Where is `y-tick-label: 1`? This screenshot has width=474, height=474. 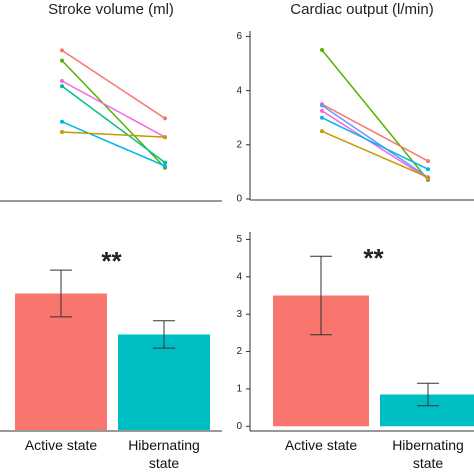
y-tick-label: 1 is located at coordinates (239, 389).